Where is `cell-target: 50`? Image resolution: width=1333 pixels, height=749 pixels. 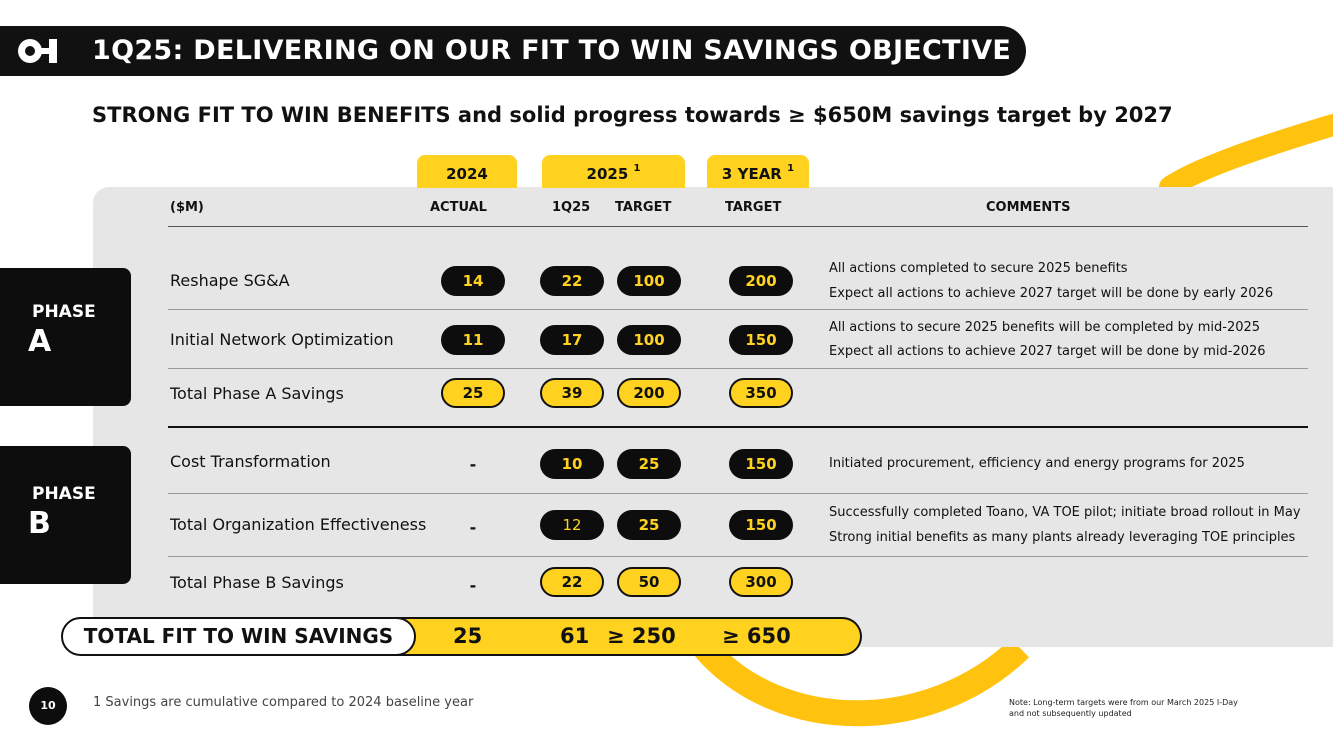
cell-target: 50 is located at coordinates (649, 582).